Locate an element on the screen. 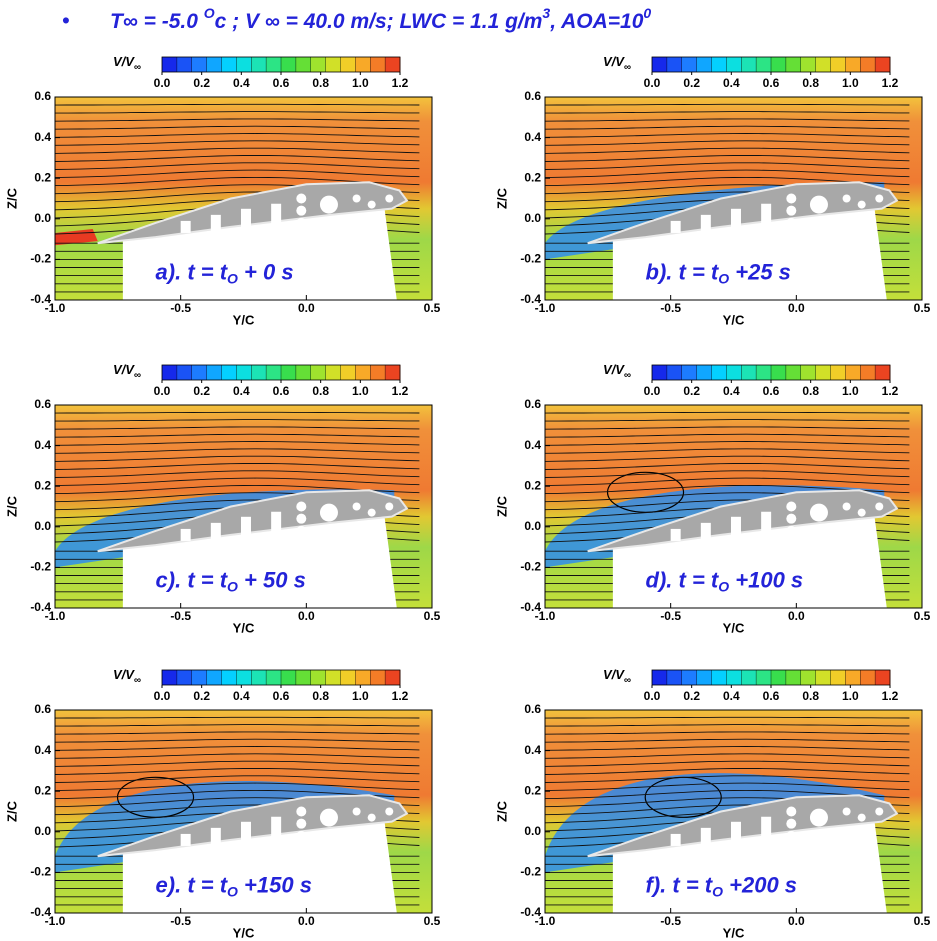  text-part: T∞ = -5.0 is located at coordinates (157, 21).